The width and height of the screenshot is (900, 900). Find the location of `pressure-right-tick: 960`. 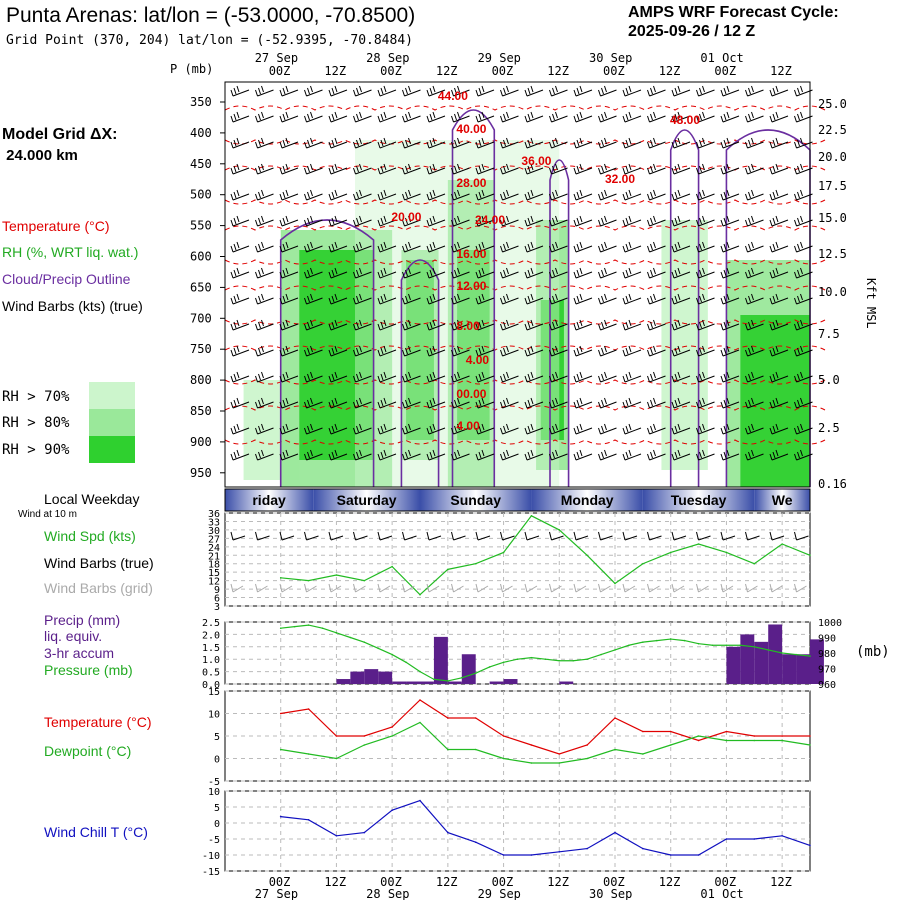

pressure-right-tick: 960 is located at coordinates (827, 685).